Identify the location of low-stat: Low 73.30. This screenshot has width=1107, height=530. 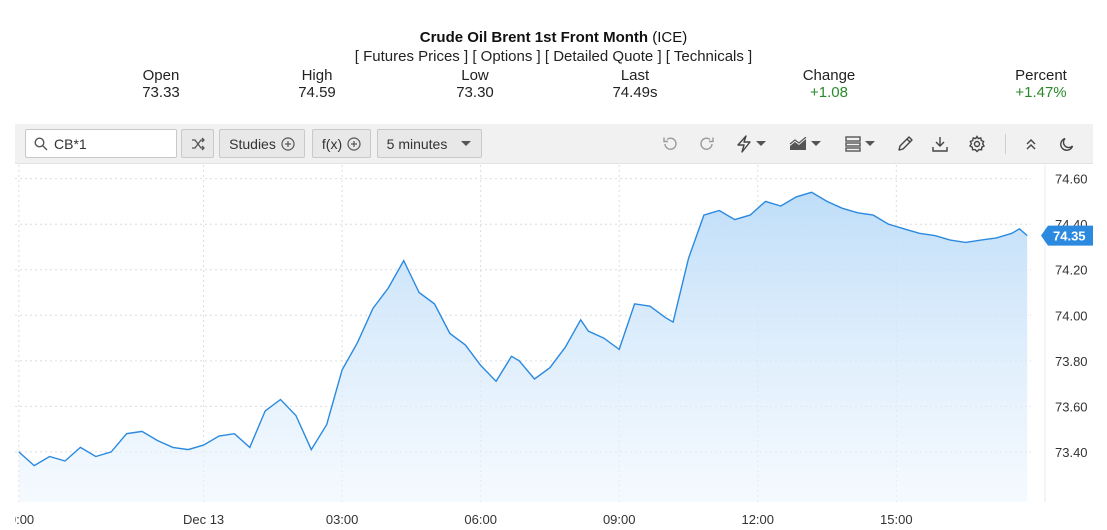
(475, 84).